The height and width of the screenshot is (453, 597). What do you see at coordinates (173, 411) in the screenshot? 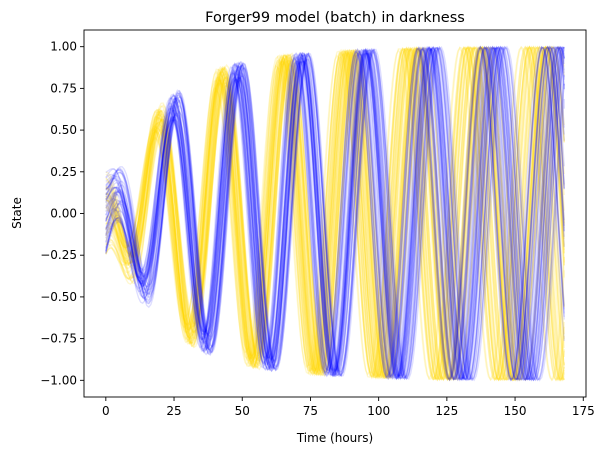
I see `x-tick-label: 25` at bounding box center [173, 411].